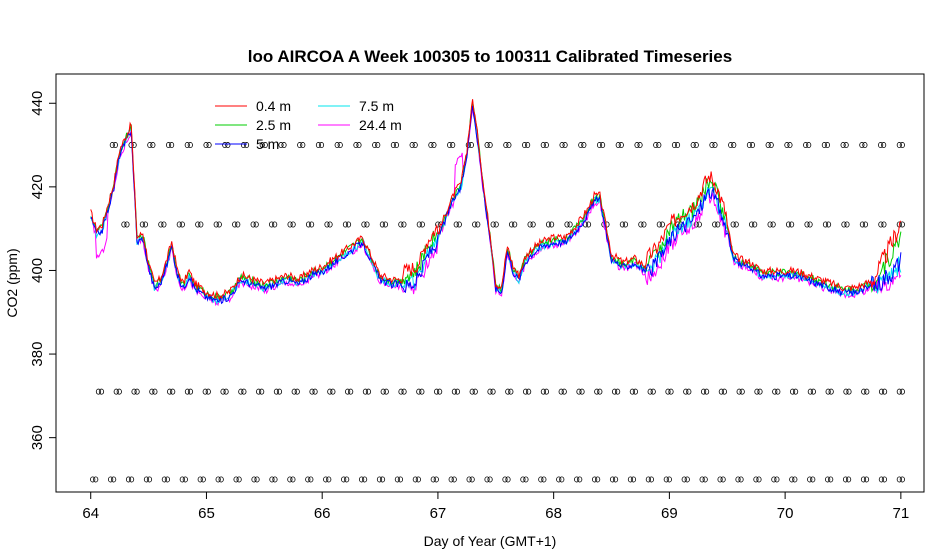  What do you see at coordinates (43, 270) in the screenshot?
I see `y-axis: 360 380 400 420 440` at bounding box center [43, 270].